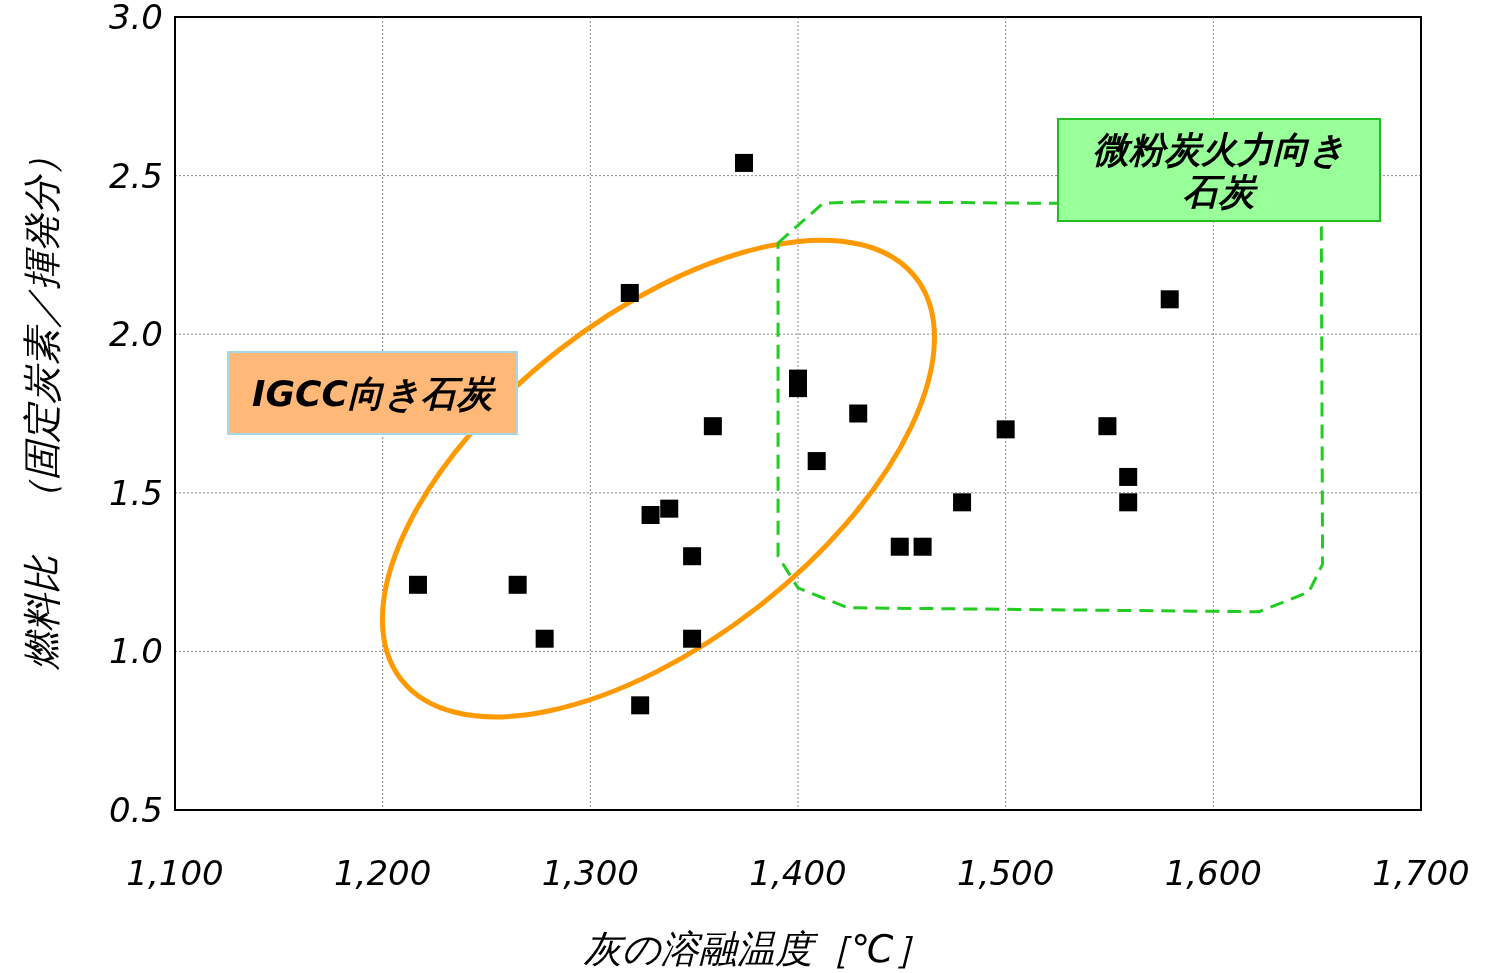 The height and width of the screenshot is (973, 1493). Describe the element at coordinates (757, 949) in the screenshot. I see `x-axis-title: 灰の溶融温度［℃］` at that location.